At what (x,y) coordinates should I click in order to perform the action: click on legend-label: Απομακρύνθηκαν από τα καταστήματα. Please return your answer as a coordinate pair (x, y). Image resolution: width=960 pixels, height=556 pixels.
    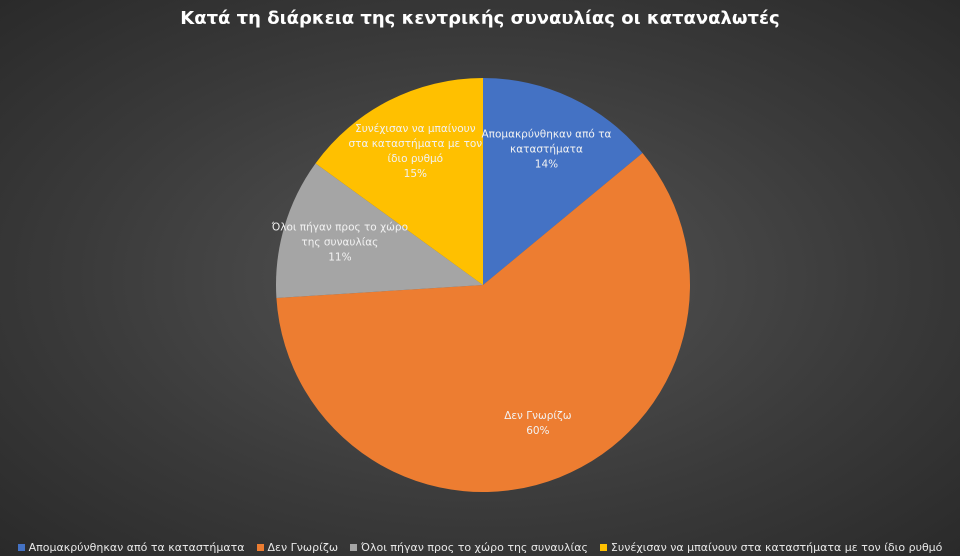
    Looking at the image, I should click on (136, 547).